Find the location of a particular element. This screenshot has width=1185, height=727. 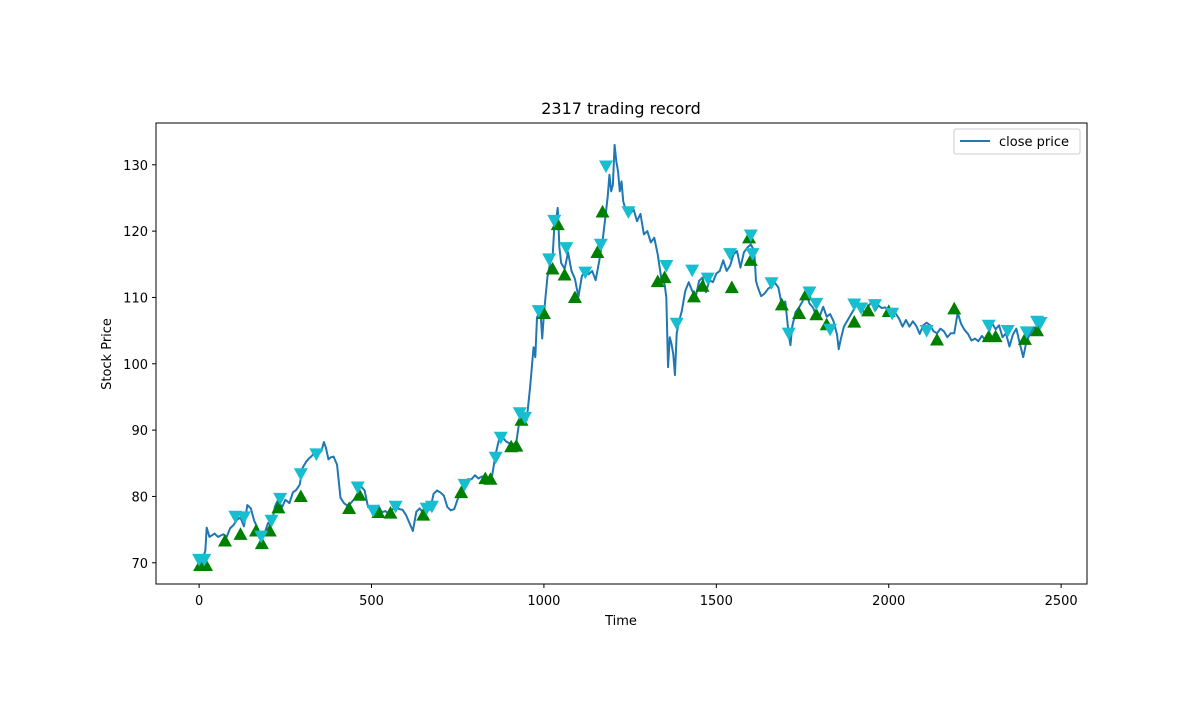

y-axis: 70 80 90 100 110 120 130 is located at coordinates (139, 365).